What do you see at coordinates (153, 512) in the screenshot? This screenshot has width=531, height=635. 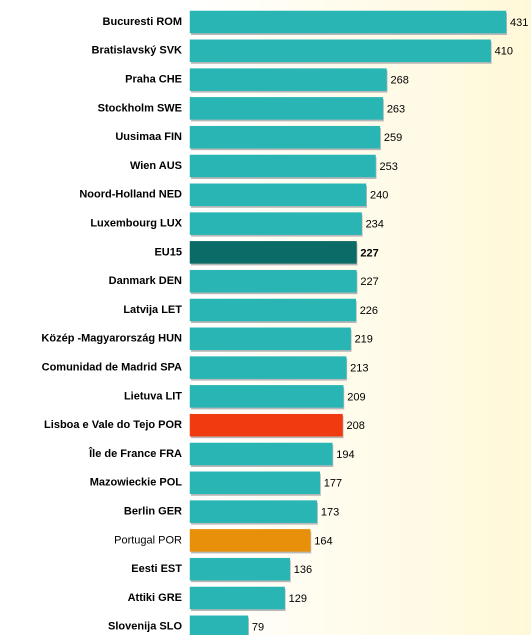 I see `category-label: Berlin GER` at bounding box center [153, 512].